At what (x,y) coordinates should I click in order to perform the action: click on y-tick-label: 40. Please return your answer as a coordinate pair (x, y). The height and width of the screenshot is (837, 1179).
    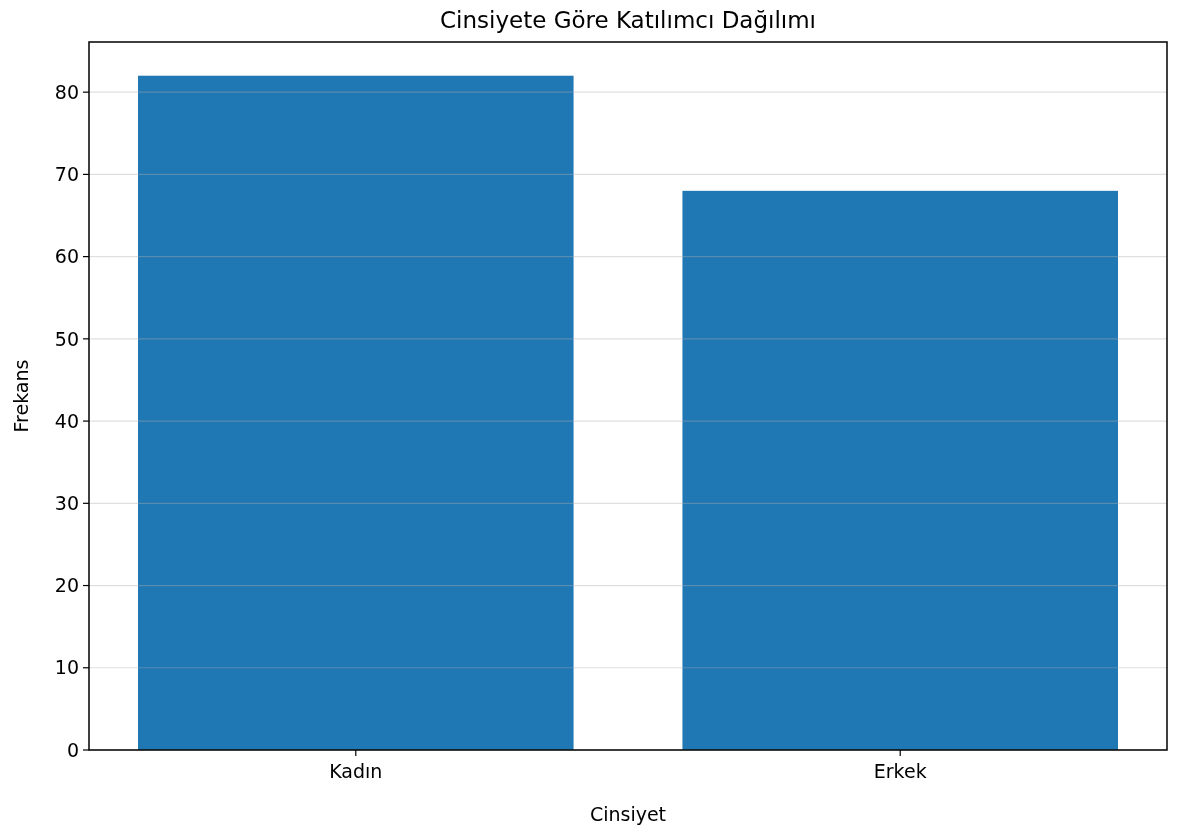
    Looking at the image, I should click on (66, 420).